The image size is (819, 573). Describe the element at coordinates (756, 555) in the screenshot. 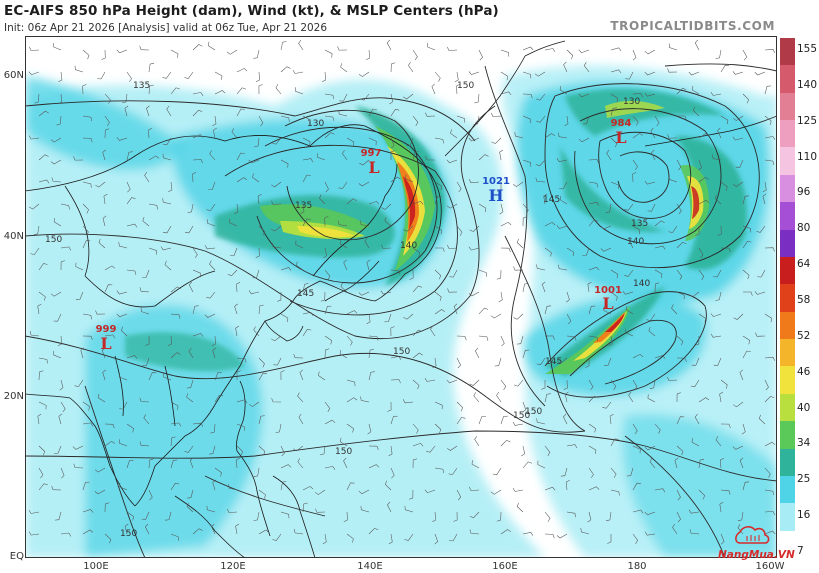

I see `watermark-text: NangMua.VN` at that location.